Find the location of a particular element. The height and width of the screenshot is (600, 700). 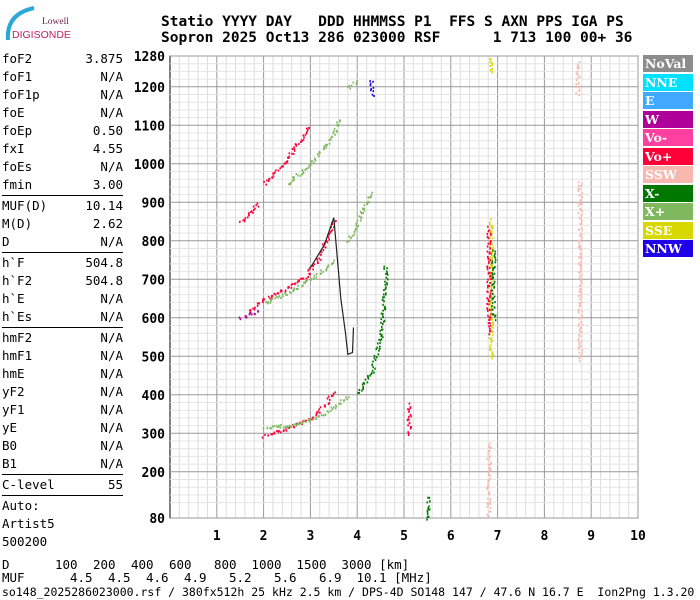

echo-trace-xplus is located at coordinates (300, 282).